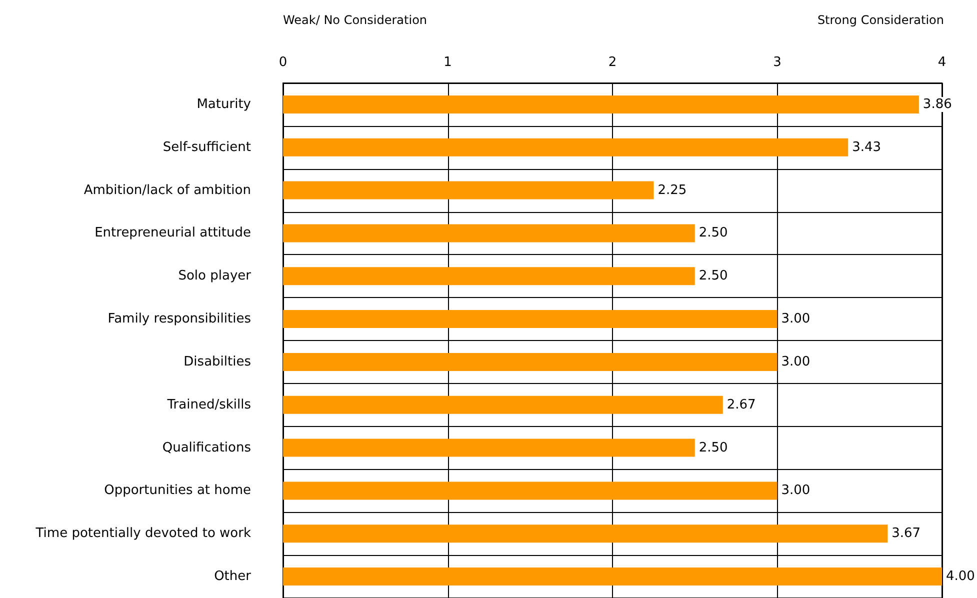 The height and width of the screenshot is (598, 977). I want to click on x-tick-label: 0, so click(283, 62).